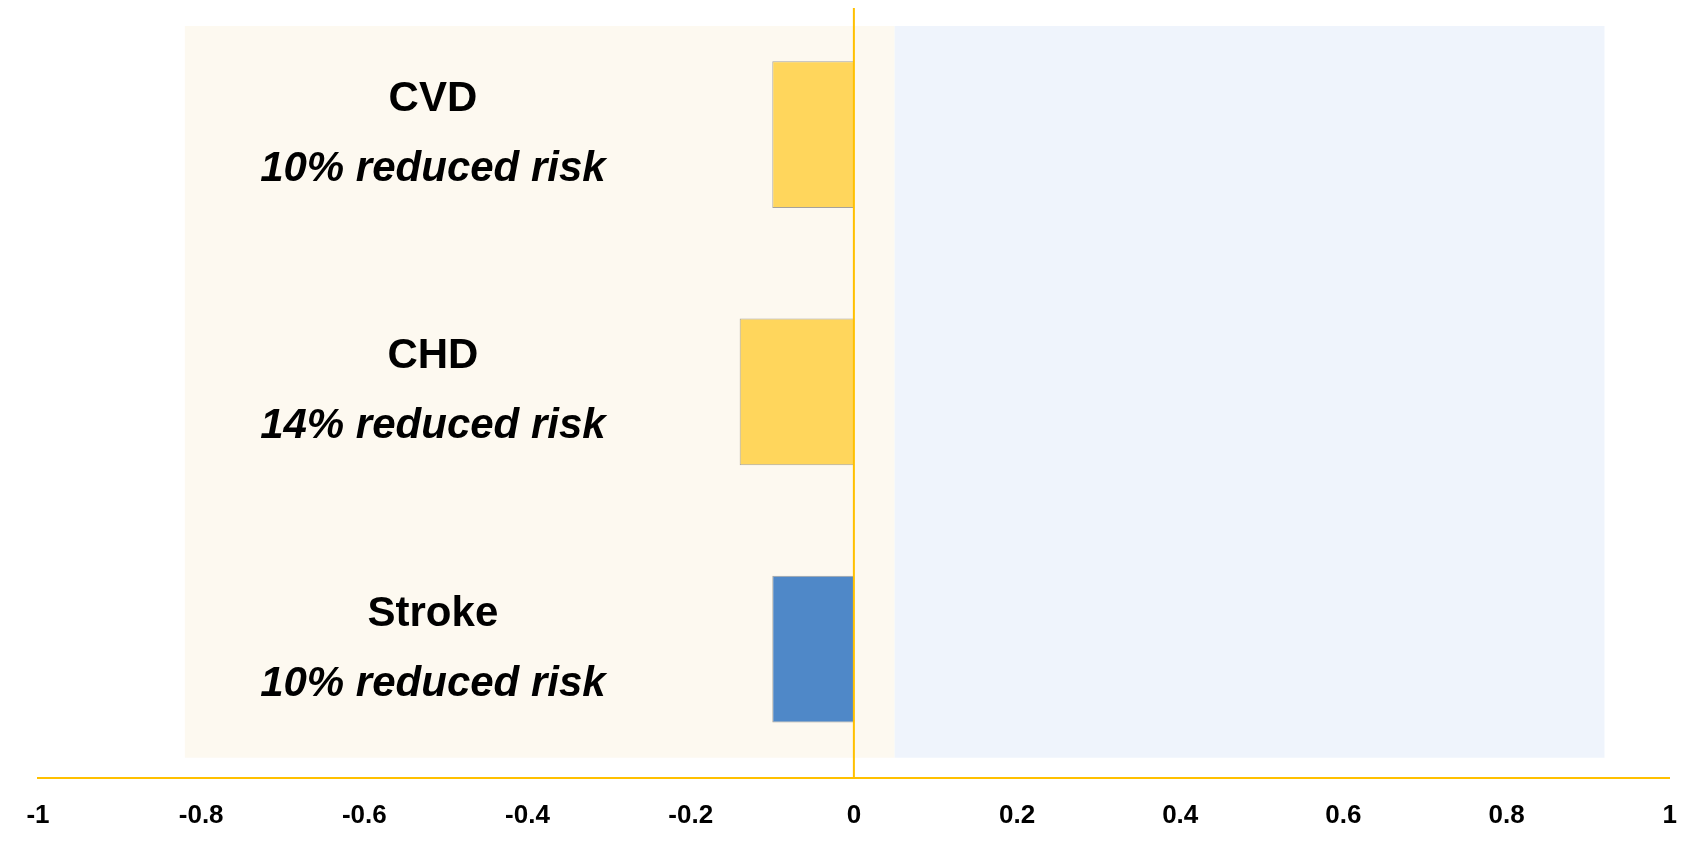 Image resolution: width=1699 pixels, height=857 pixels. What do you see at coordinates (38, 813) in the screenshot?
I see `x-tick-label: -1` at bounding box center [38, 813].